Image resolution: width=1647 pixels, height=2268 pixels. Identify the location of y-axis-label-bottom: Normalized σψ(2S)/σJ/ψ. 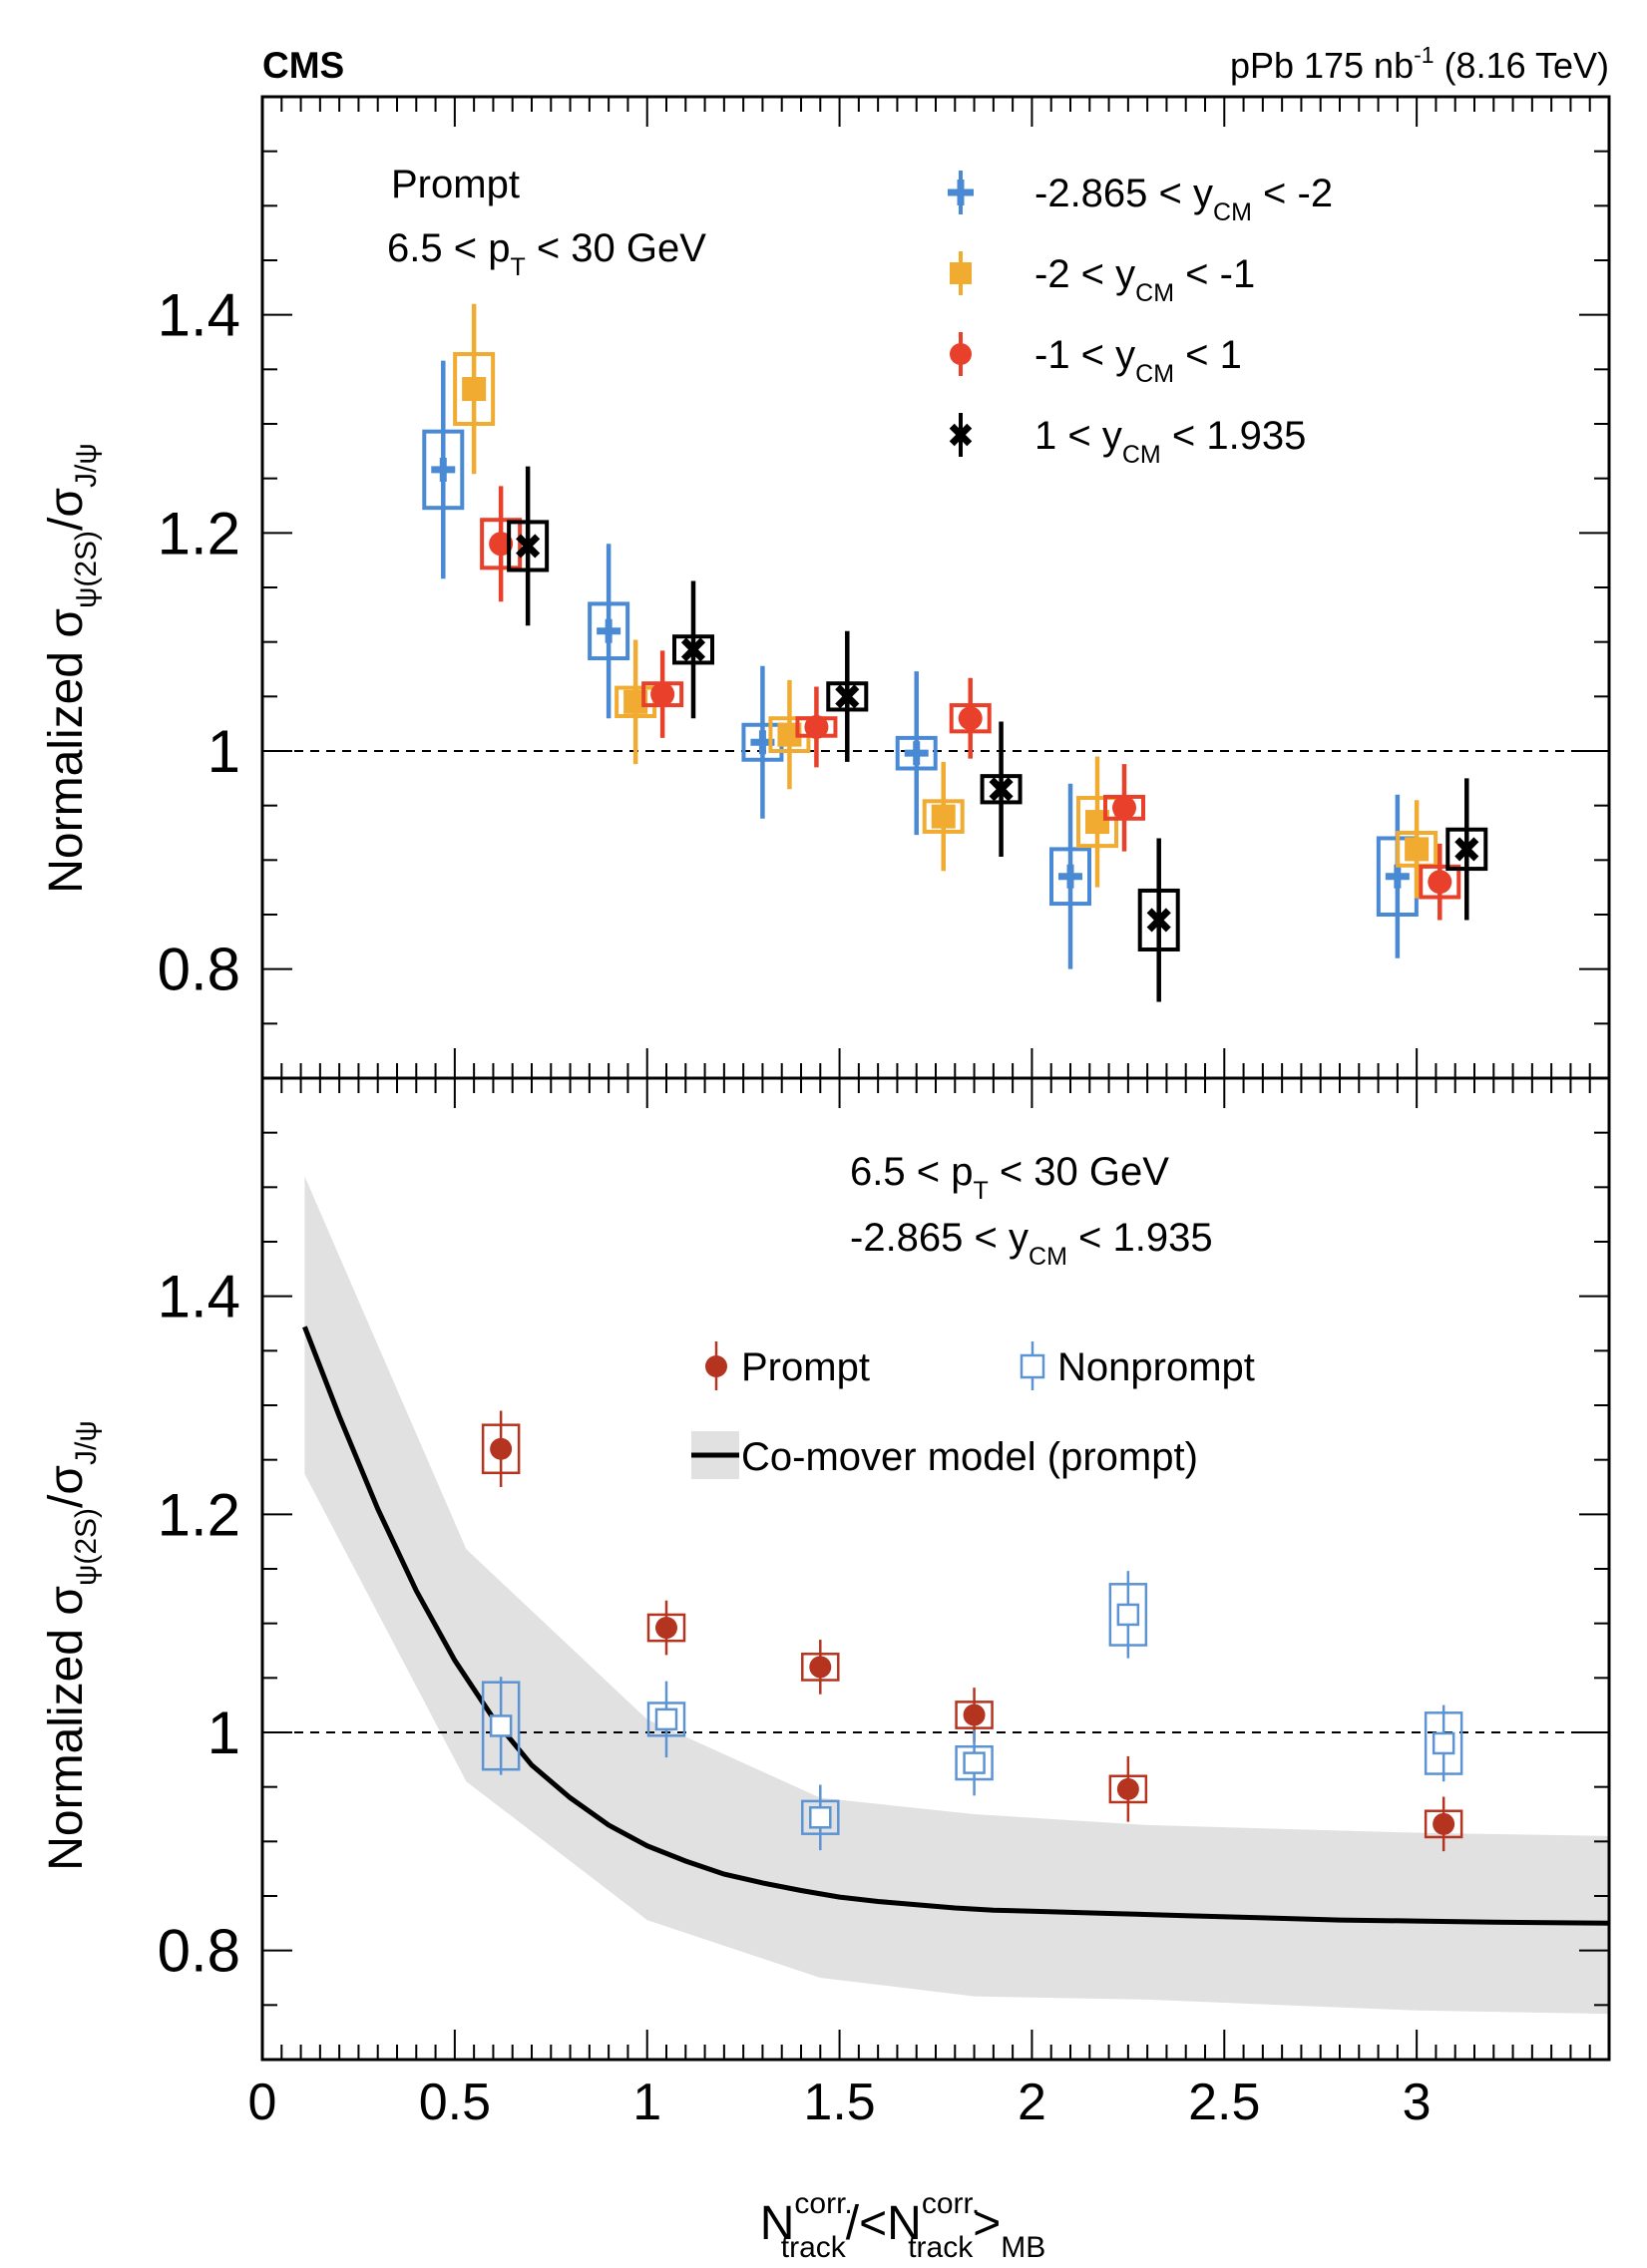
(71, 1645).